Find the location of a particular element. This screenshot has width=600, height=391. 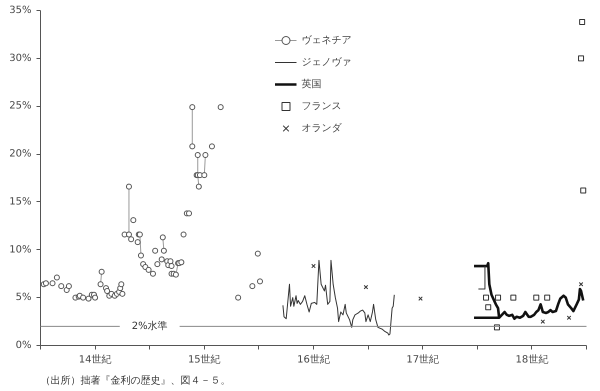

legend-label: ヴェネチア is located at coordinates (327, 40).